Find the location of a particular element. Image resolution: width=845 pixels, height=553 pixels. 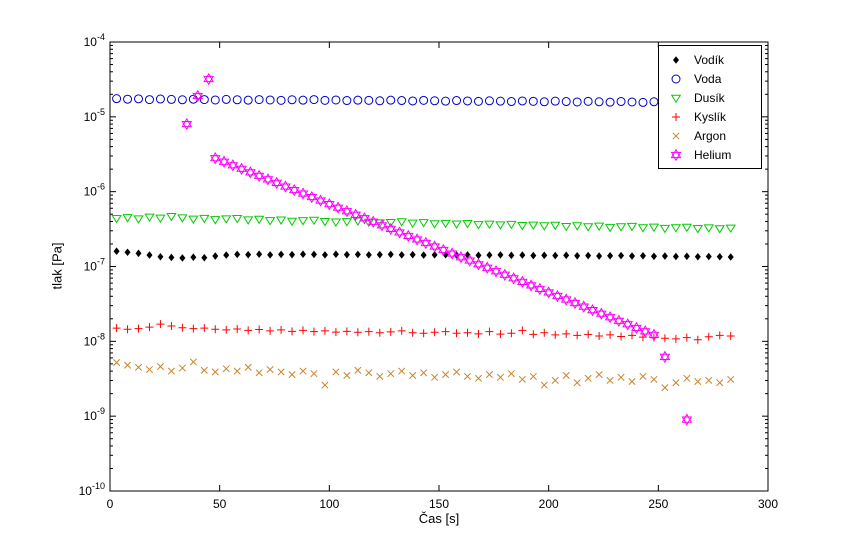

legend-item-kyslik: Kyslík is located at coordinates (709, 116).